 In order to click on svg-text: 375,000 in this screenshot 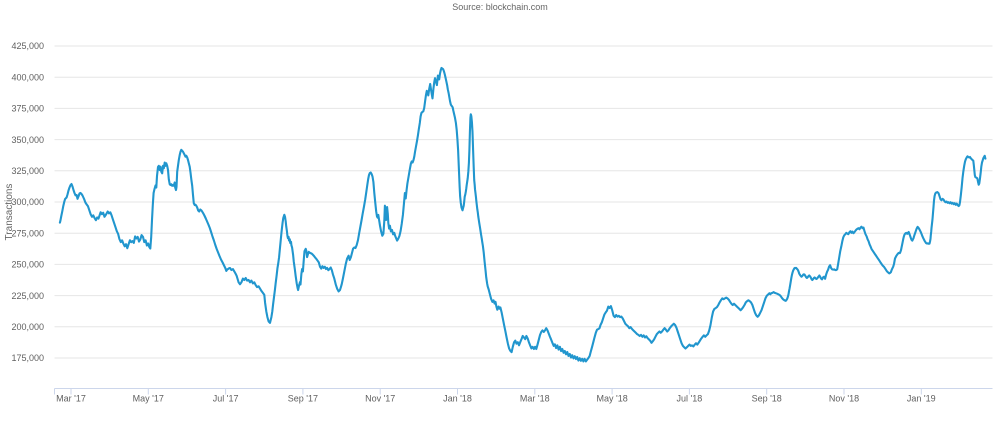, I will do `click(27, 109)`.